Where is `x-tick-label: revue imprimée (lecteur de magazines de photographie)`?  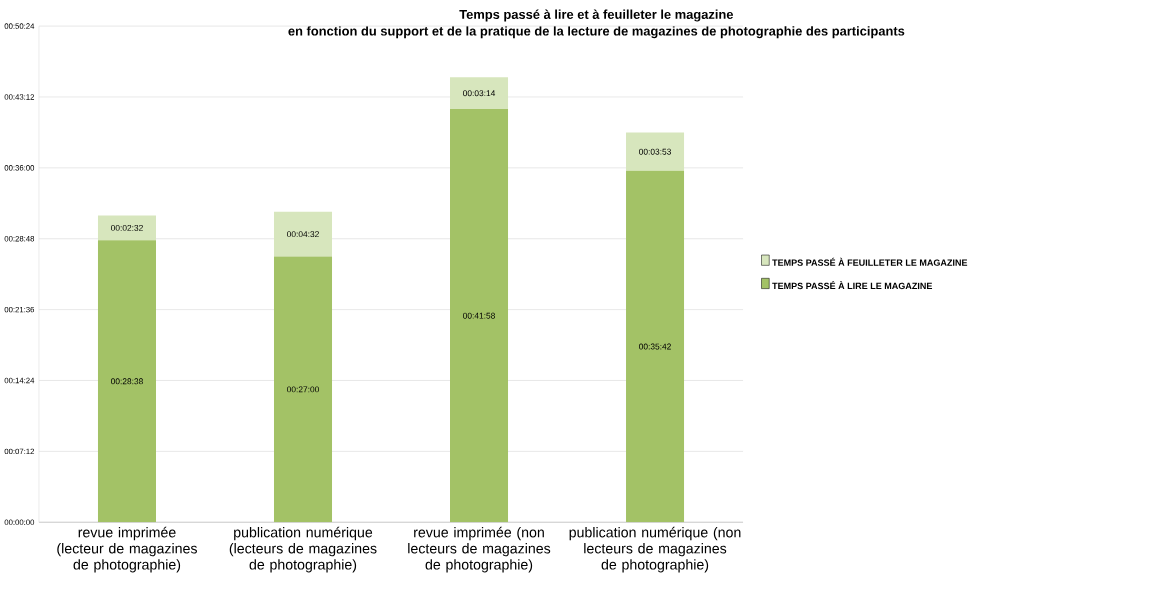
x-tick-label: revue imprimée (lecteur de magazines de photographie) is located at coordinates (127, 550).